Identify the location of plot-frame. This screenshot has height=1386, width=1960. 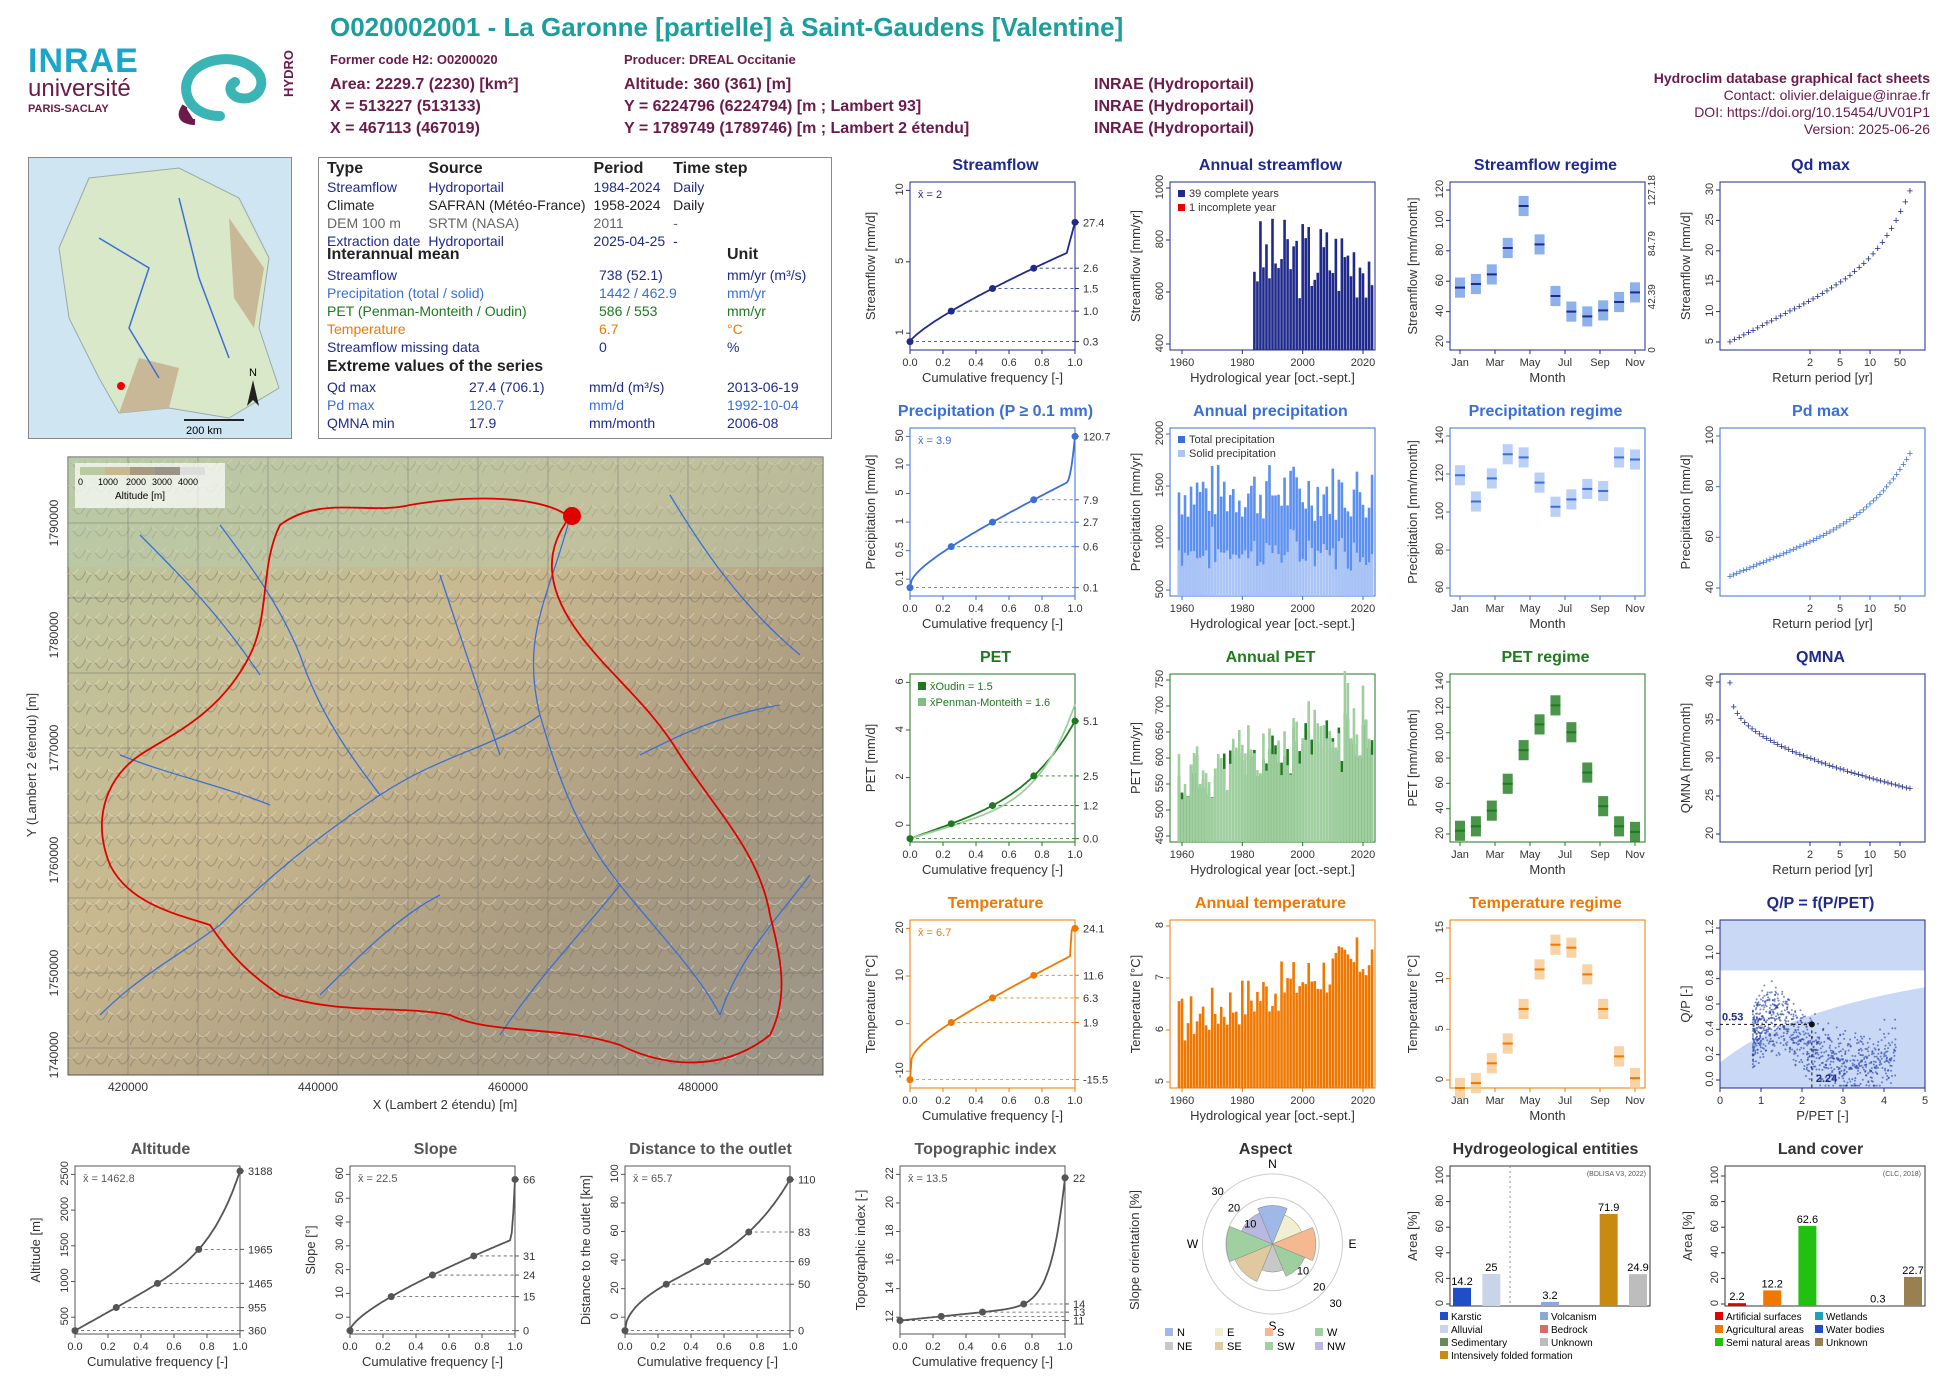
(1547, 1004).